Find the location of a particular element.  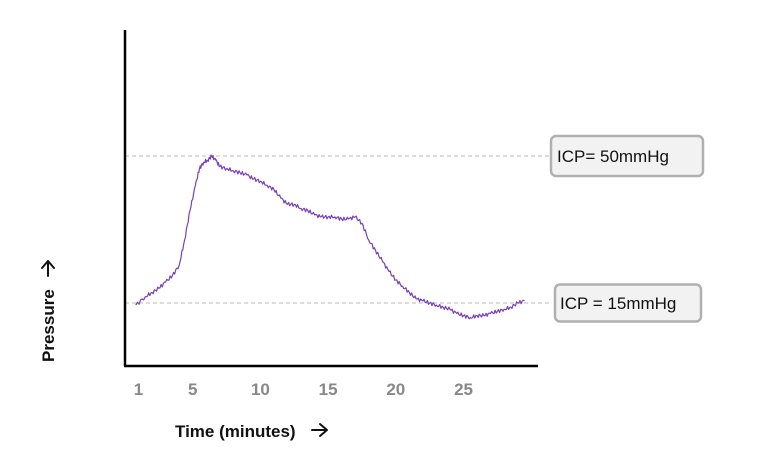

x-tick-label: 10 is located at coordinates (260, 389).